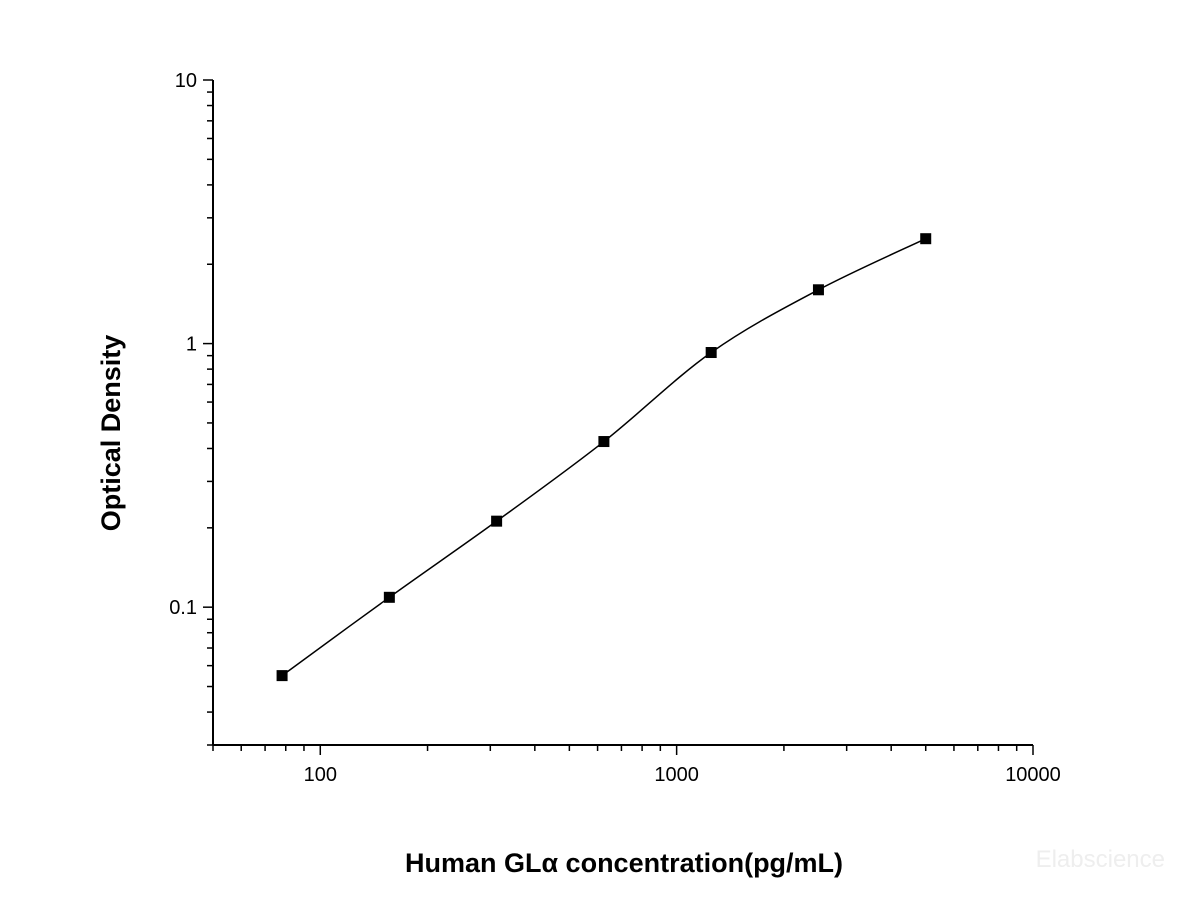 The image size is (1200, 900). I want to click on x-tick-label: 1000, so click(676, 775).